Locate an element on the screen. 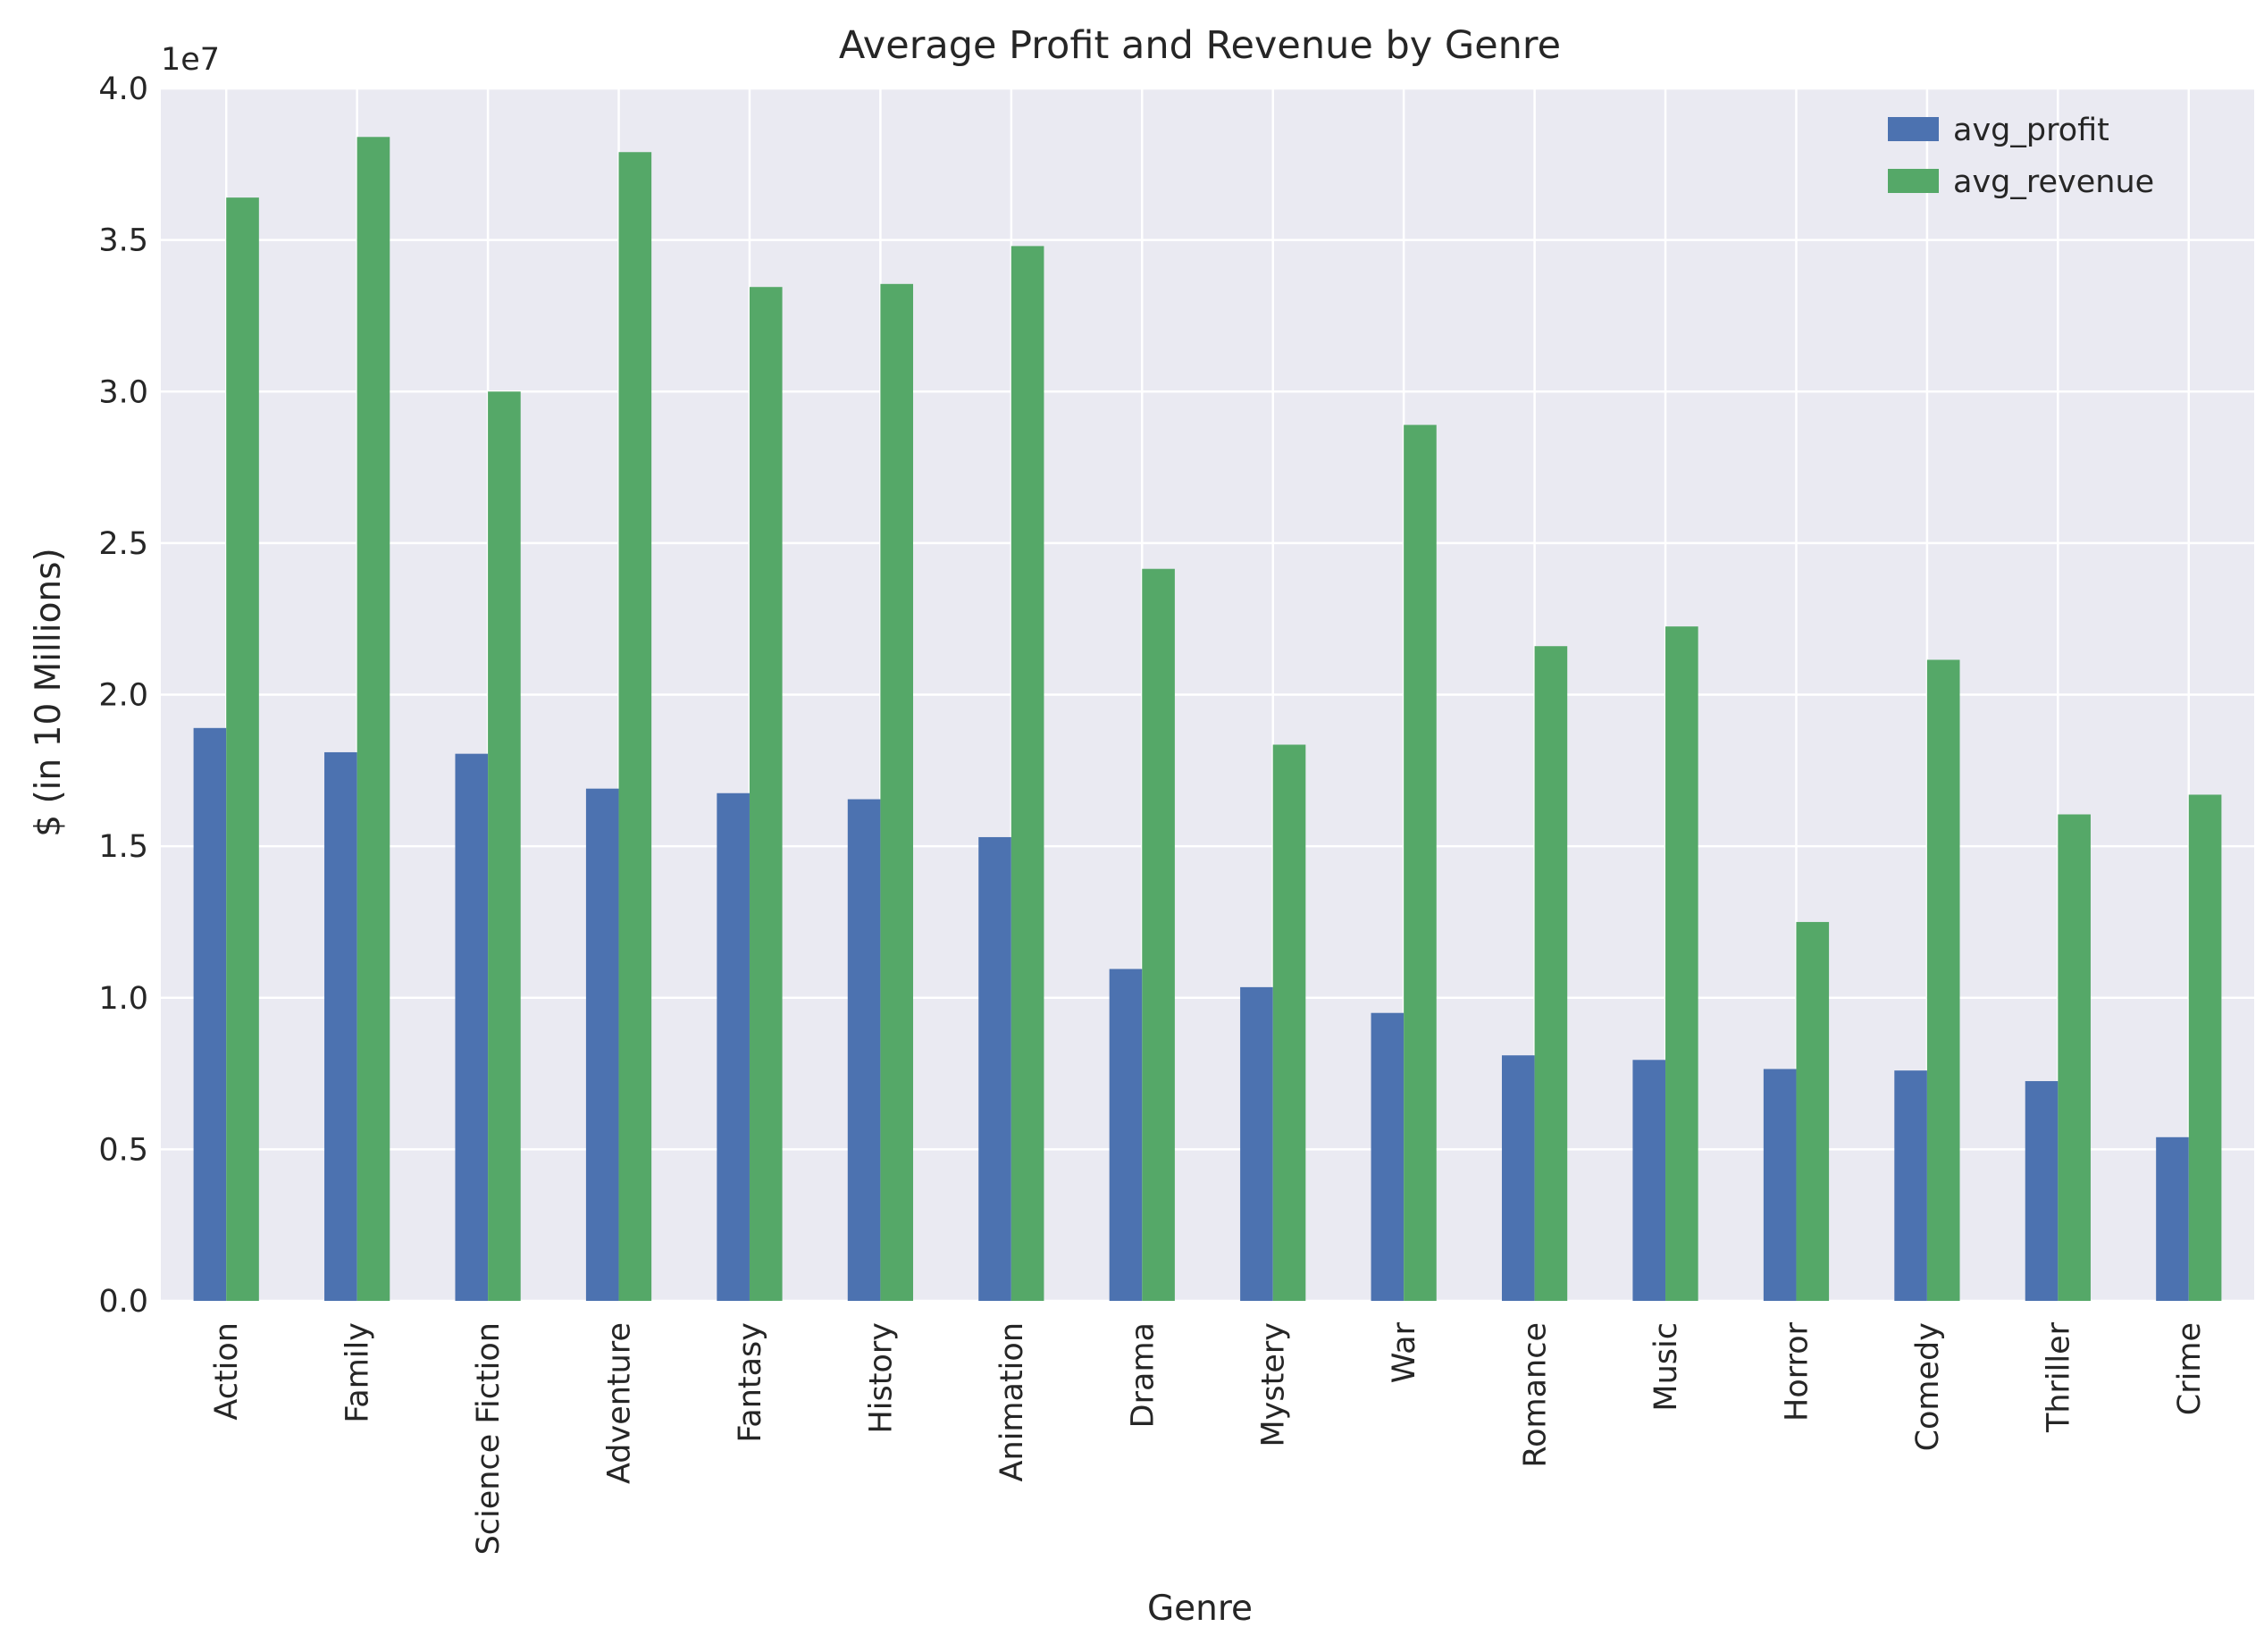 This screenshot has width=2264, height=1652. x-tick-label: Action is located at coordinates (227, 1371).